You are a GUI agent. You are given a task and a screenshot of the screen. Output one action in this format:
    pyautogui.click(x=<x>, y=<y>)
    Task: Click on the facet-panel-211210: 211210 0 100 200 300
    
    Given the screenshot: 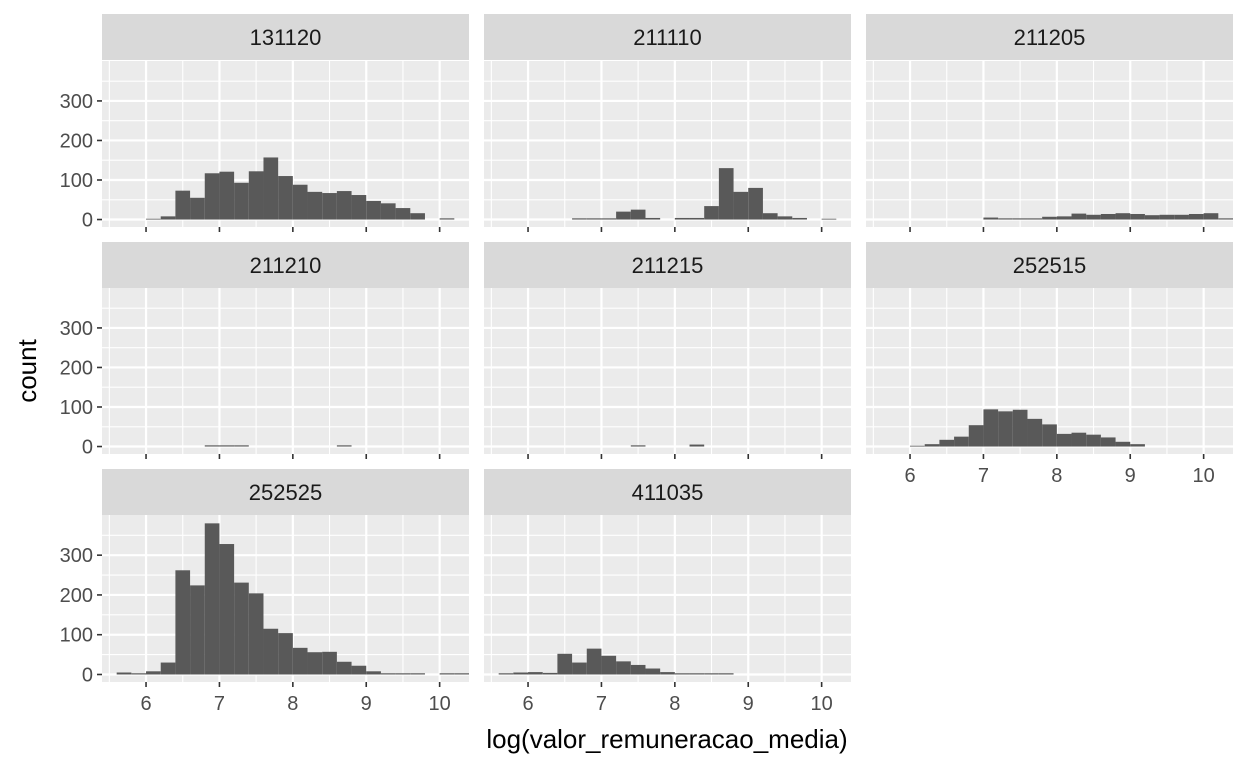 What is the action you would take?
    pyautogui.click(x=264, y=350)
    